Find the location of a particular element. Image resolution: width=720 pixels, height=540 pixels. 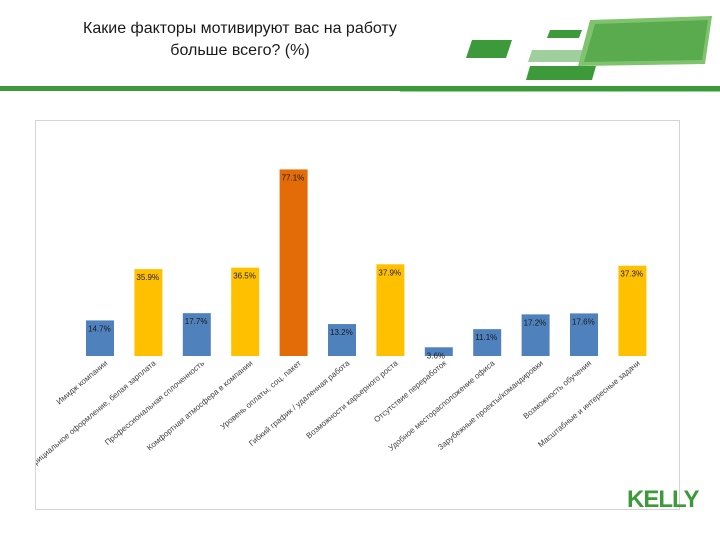

decor-bar-dark is located at coordinates (561, 73).